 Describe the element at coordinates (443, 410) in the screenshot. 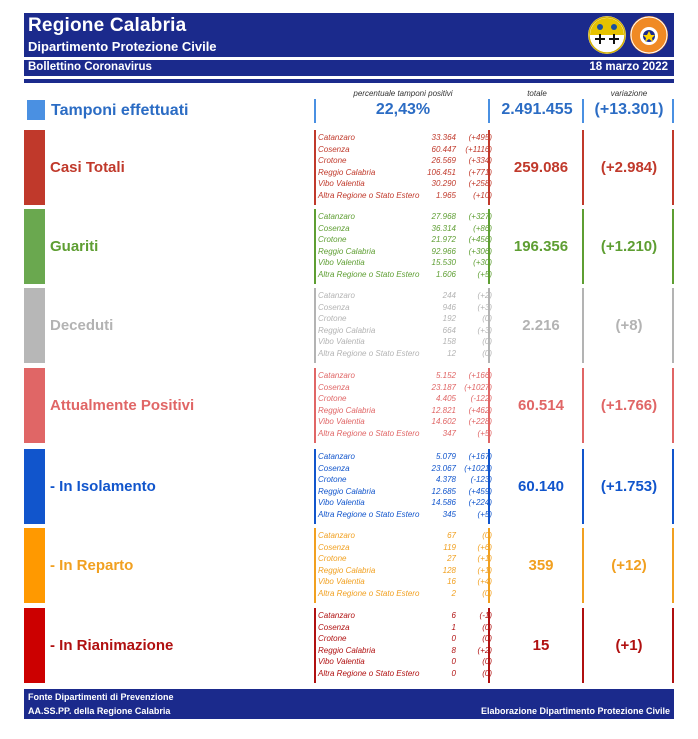

I see `province-value: 12.821` at that location.